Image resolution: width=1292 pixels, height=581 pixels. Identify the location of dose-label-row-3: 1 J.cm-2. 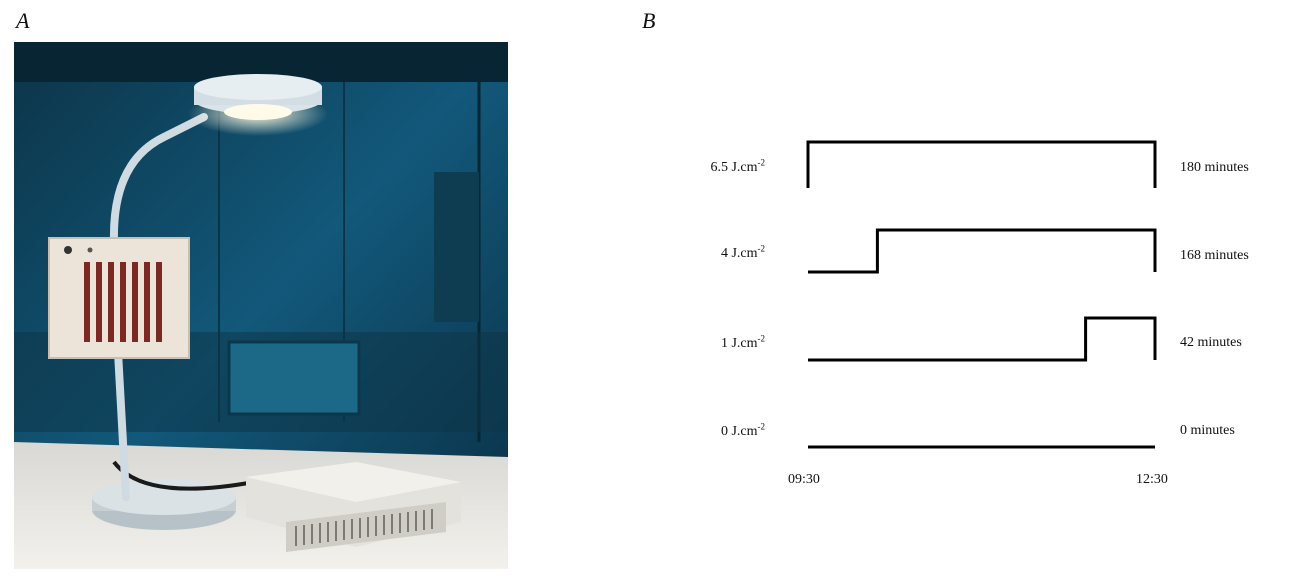
(742, 342).